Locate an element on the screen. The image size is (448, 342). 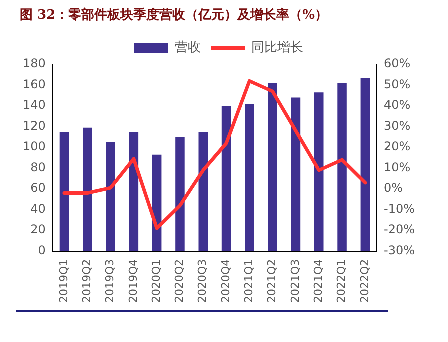
y2-tick-label: -20% is located at coordinates (400, 229).